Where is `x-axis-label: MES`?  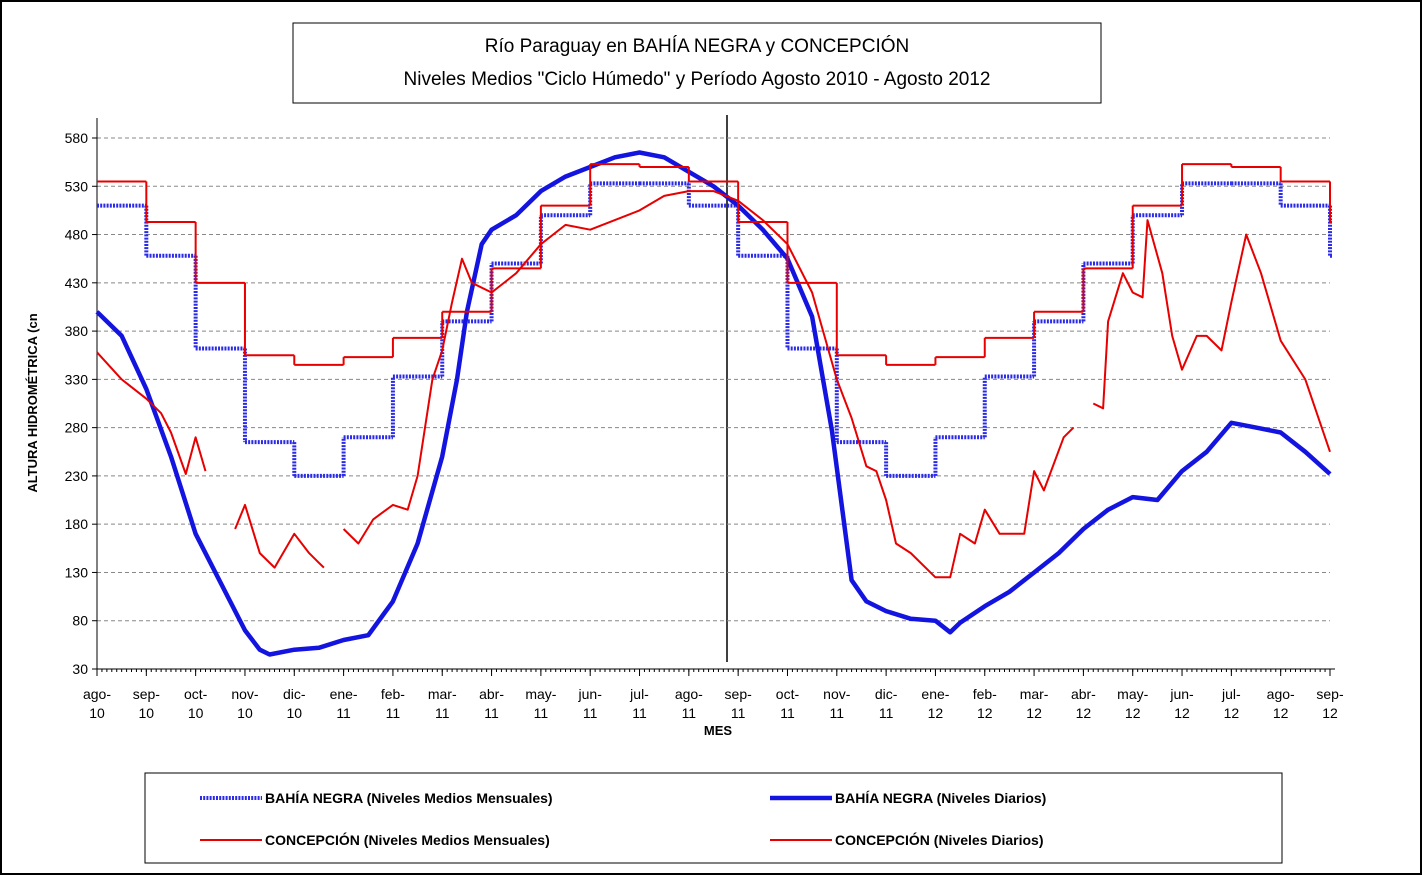 x-axis-label: MES is located at coordinates (718, 730).